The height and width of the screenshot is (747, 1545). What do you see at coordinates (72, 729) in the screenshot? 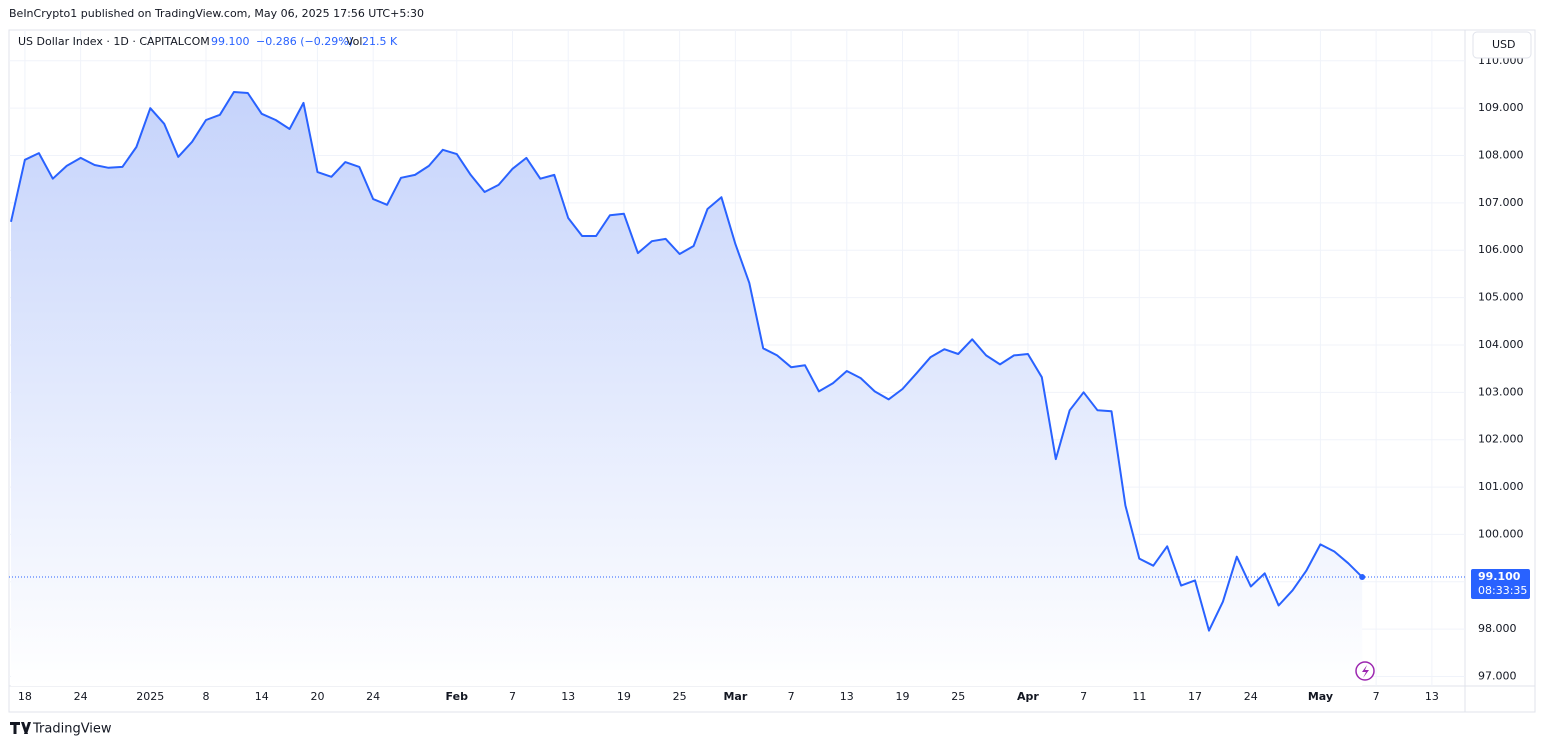
I see `brand: TradingView` at bounding box center [72, 729].